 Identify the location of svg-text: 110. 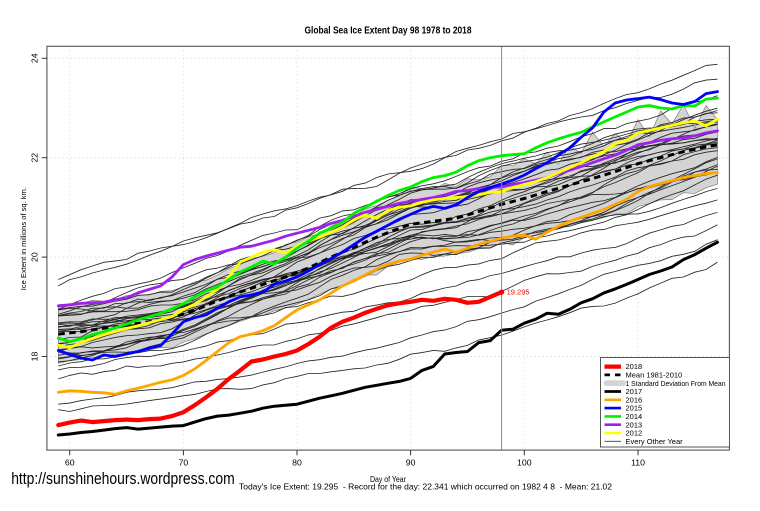
(638, 463).